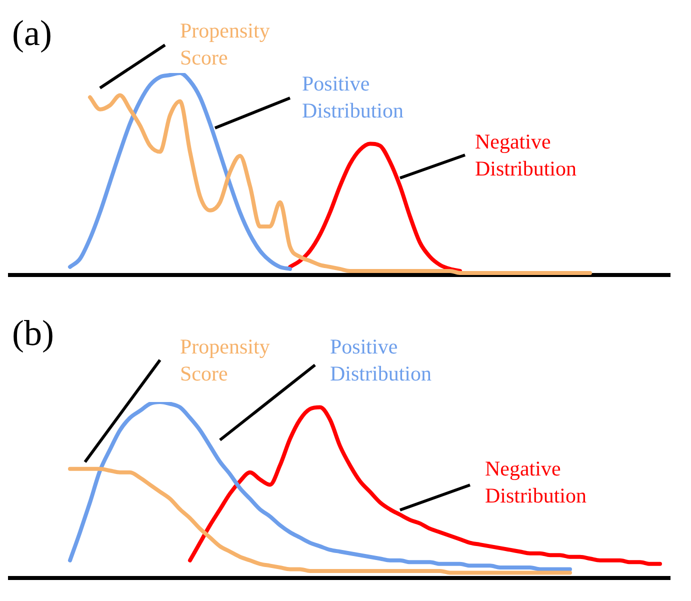  Describe the element at coordinates (536, 482) in the screenshot. I see `series-label: Negative Distribution` at that location.